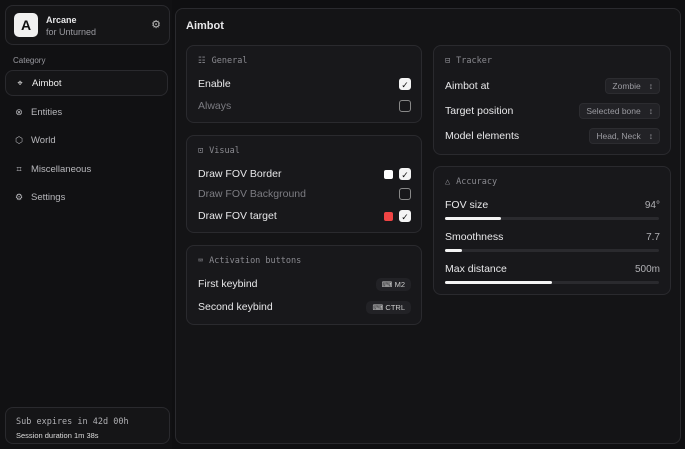 Image resolution: width=685 pixels, height=449 pixels. What do you see at coordinates (229, 61) in the screenshot?
I see `section-title: General` at bounding box center [229, 61].